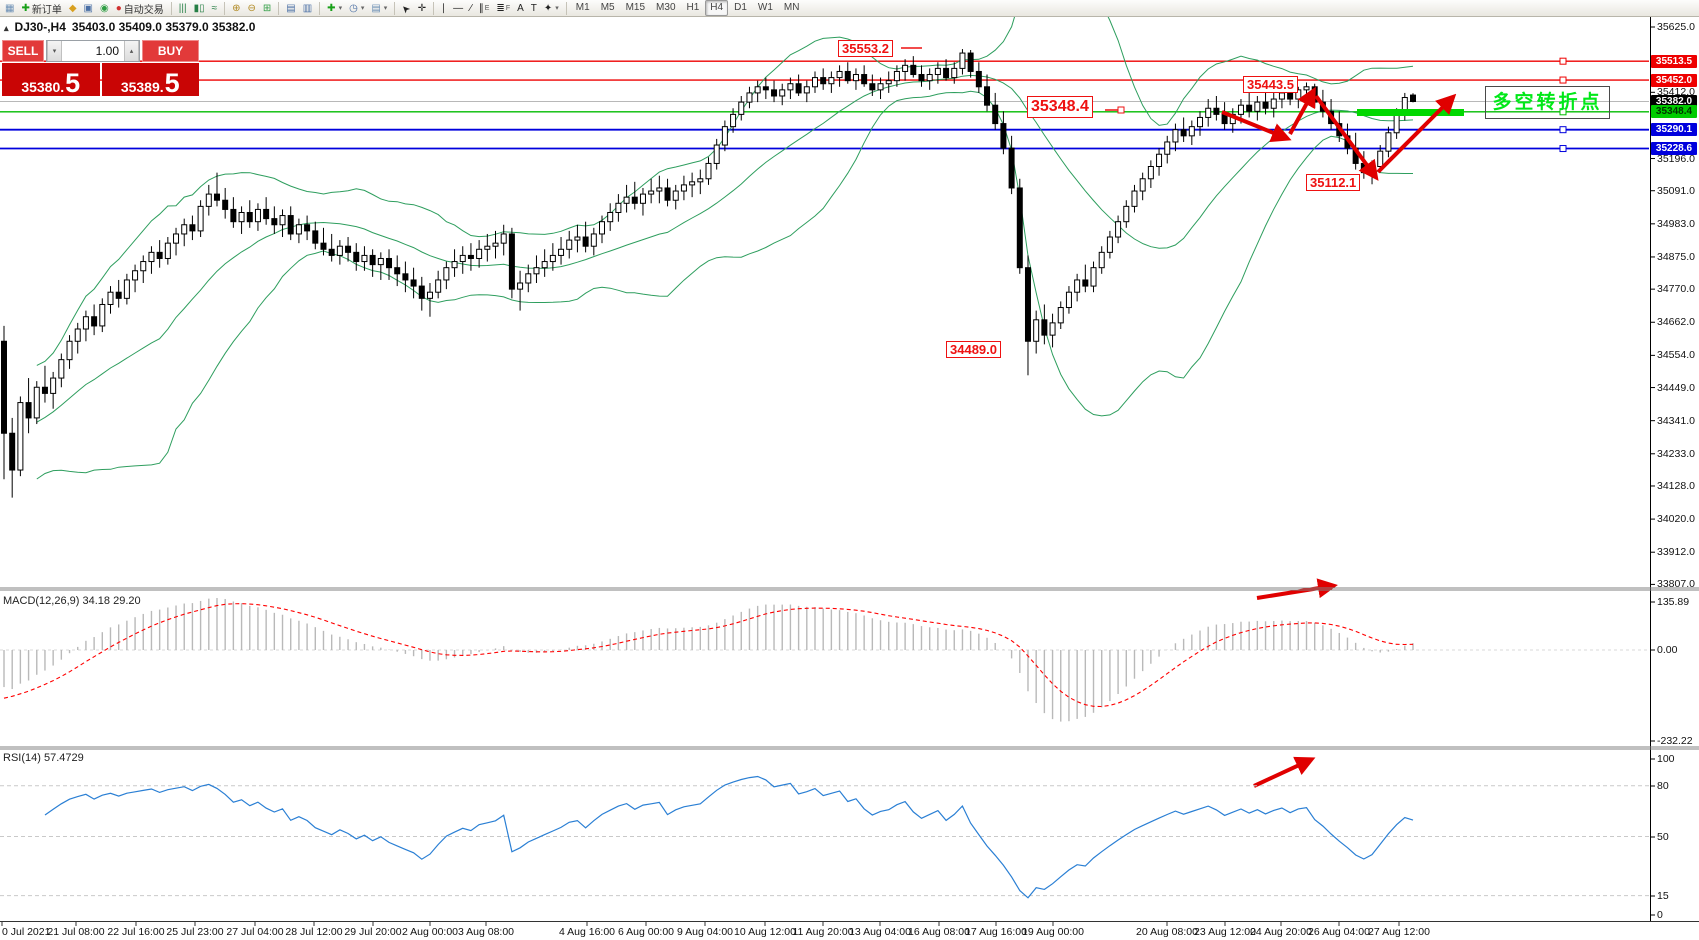  What do you see at coordinates (1676, 27) in the screenshot?
I see `price-tick: 35625.0` at bounding box center [1676, 27].